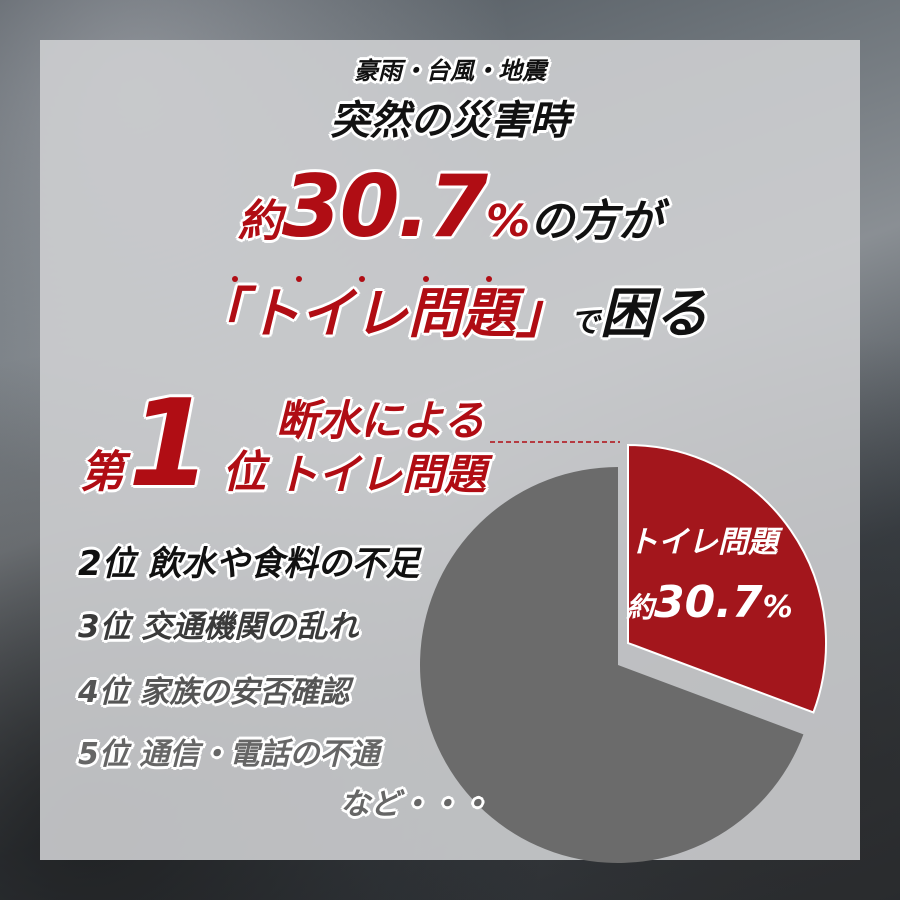 Image resolution: width=900 pixels, height=900 pixels. What do you see at coordinates (450, 121) in the screenshot?
I see `headline-sudden: 突然の災害時` at bounding box center [450, 121].